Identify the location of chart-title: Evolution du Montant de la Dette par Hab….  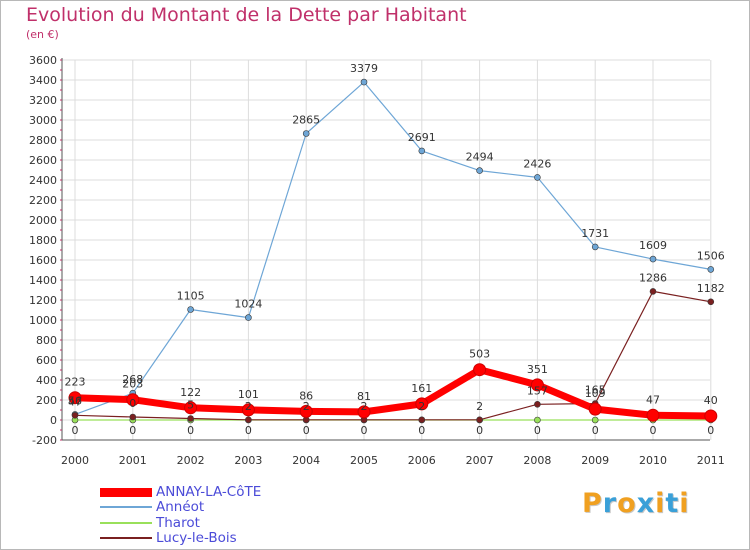
(246, 15).